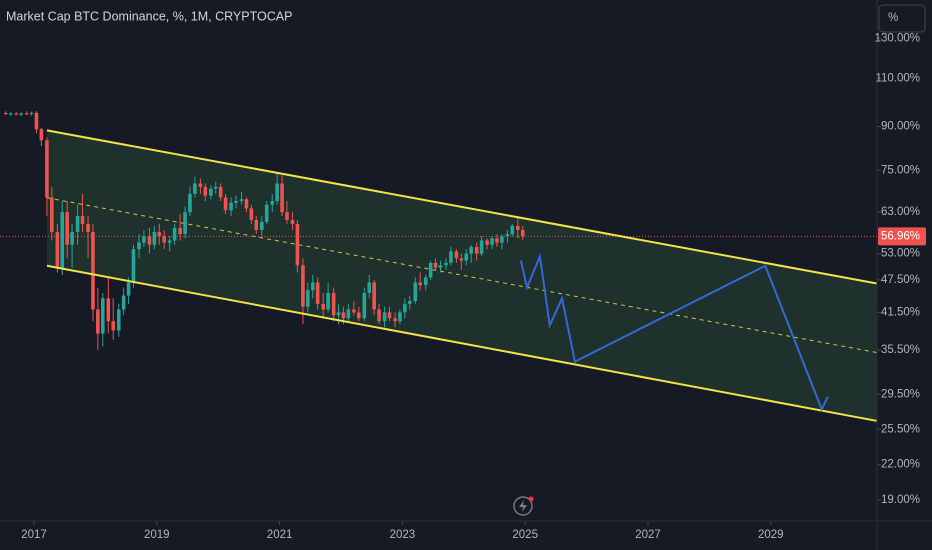 The width and height of the screenshot is (932, 550). Describe the element at coordinates (900, 350) in the screenshot. I see `y-tick-label: 35.50%` at that location.